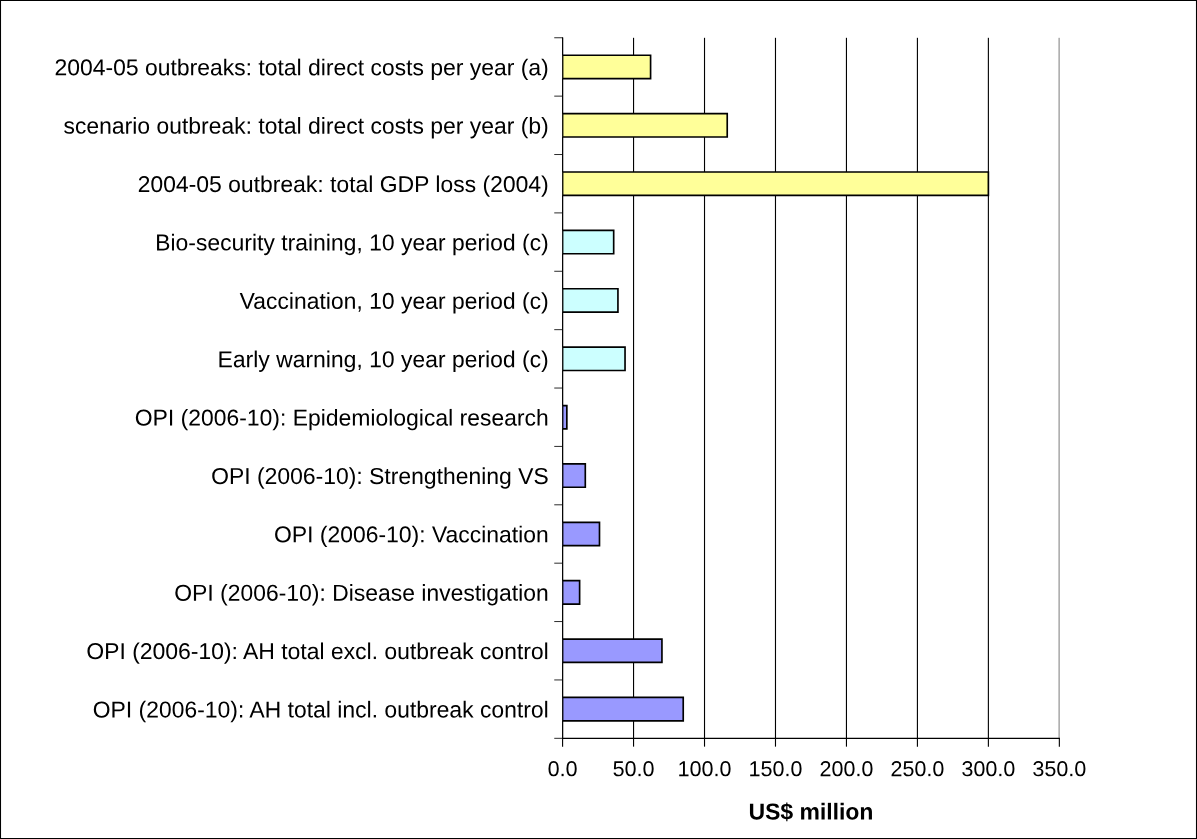 The image size is (1197, 839). Describe the element at coordinates (1059, 769) in the screenshot. I see `x-tick-label: 350.0` at that location.